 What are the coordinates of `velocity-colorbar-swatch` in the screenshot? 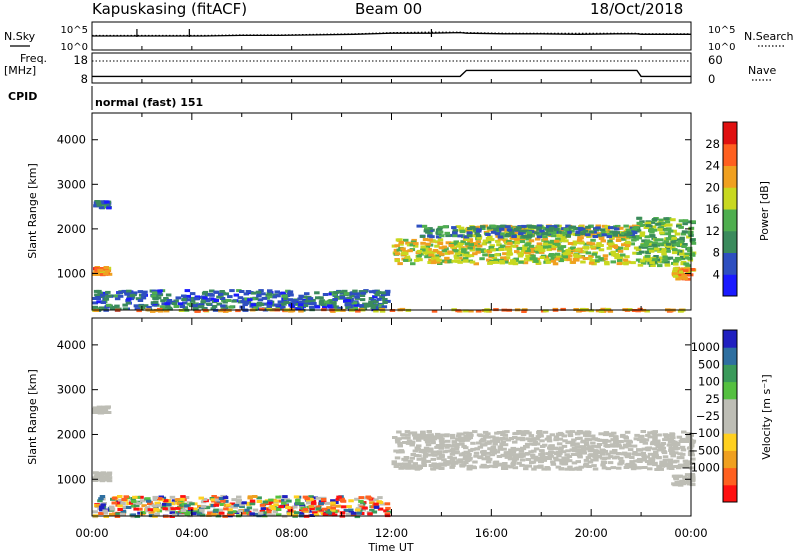 It's located at (730, 407).